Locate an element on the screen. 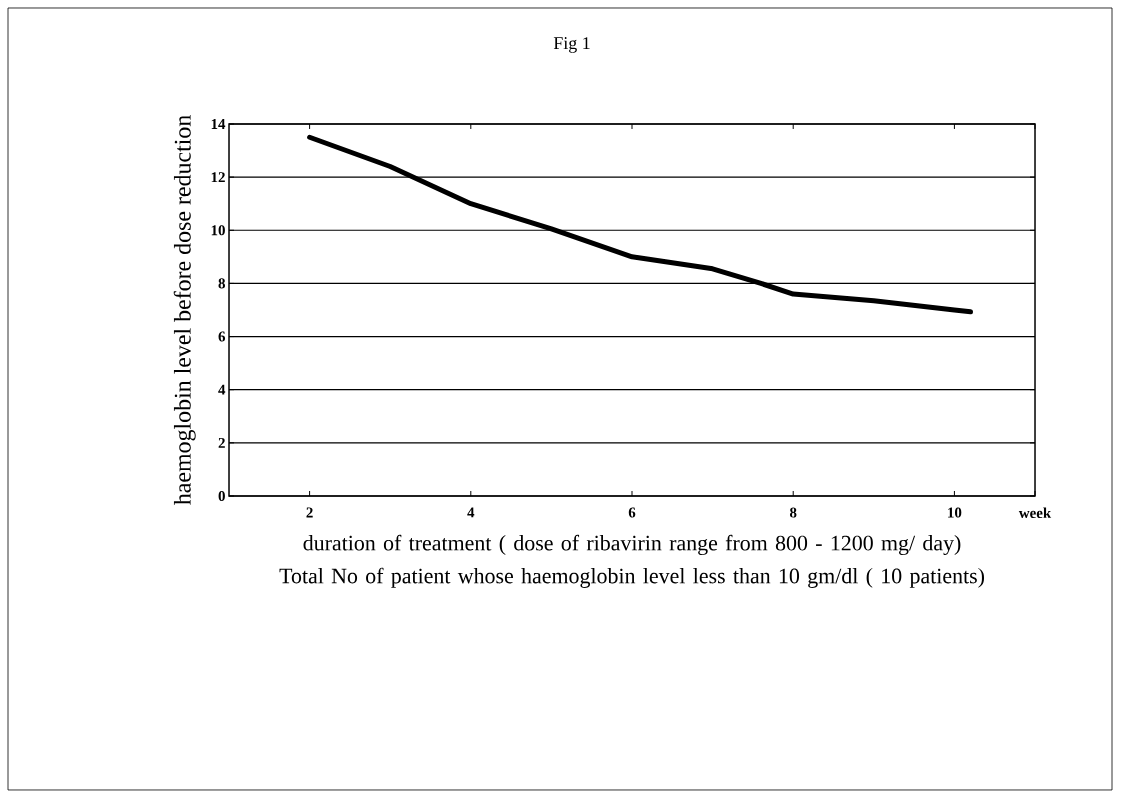 The image size is (1121, 806). y-tick-label: 6 is located at coordinates (222, 336).